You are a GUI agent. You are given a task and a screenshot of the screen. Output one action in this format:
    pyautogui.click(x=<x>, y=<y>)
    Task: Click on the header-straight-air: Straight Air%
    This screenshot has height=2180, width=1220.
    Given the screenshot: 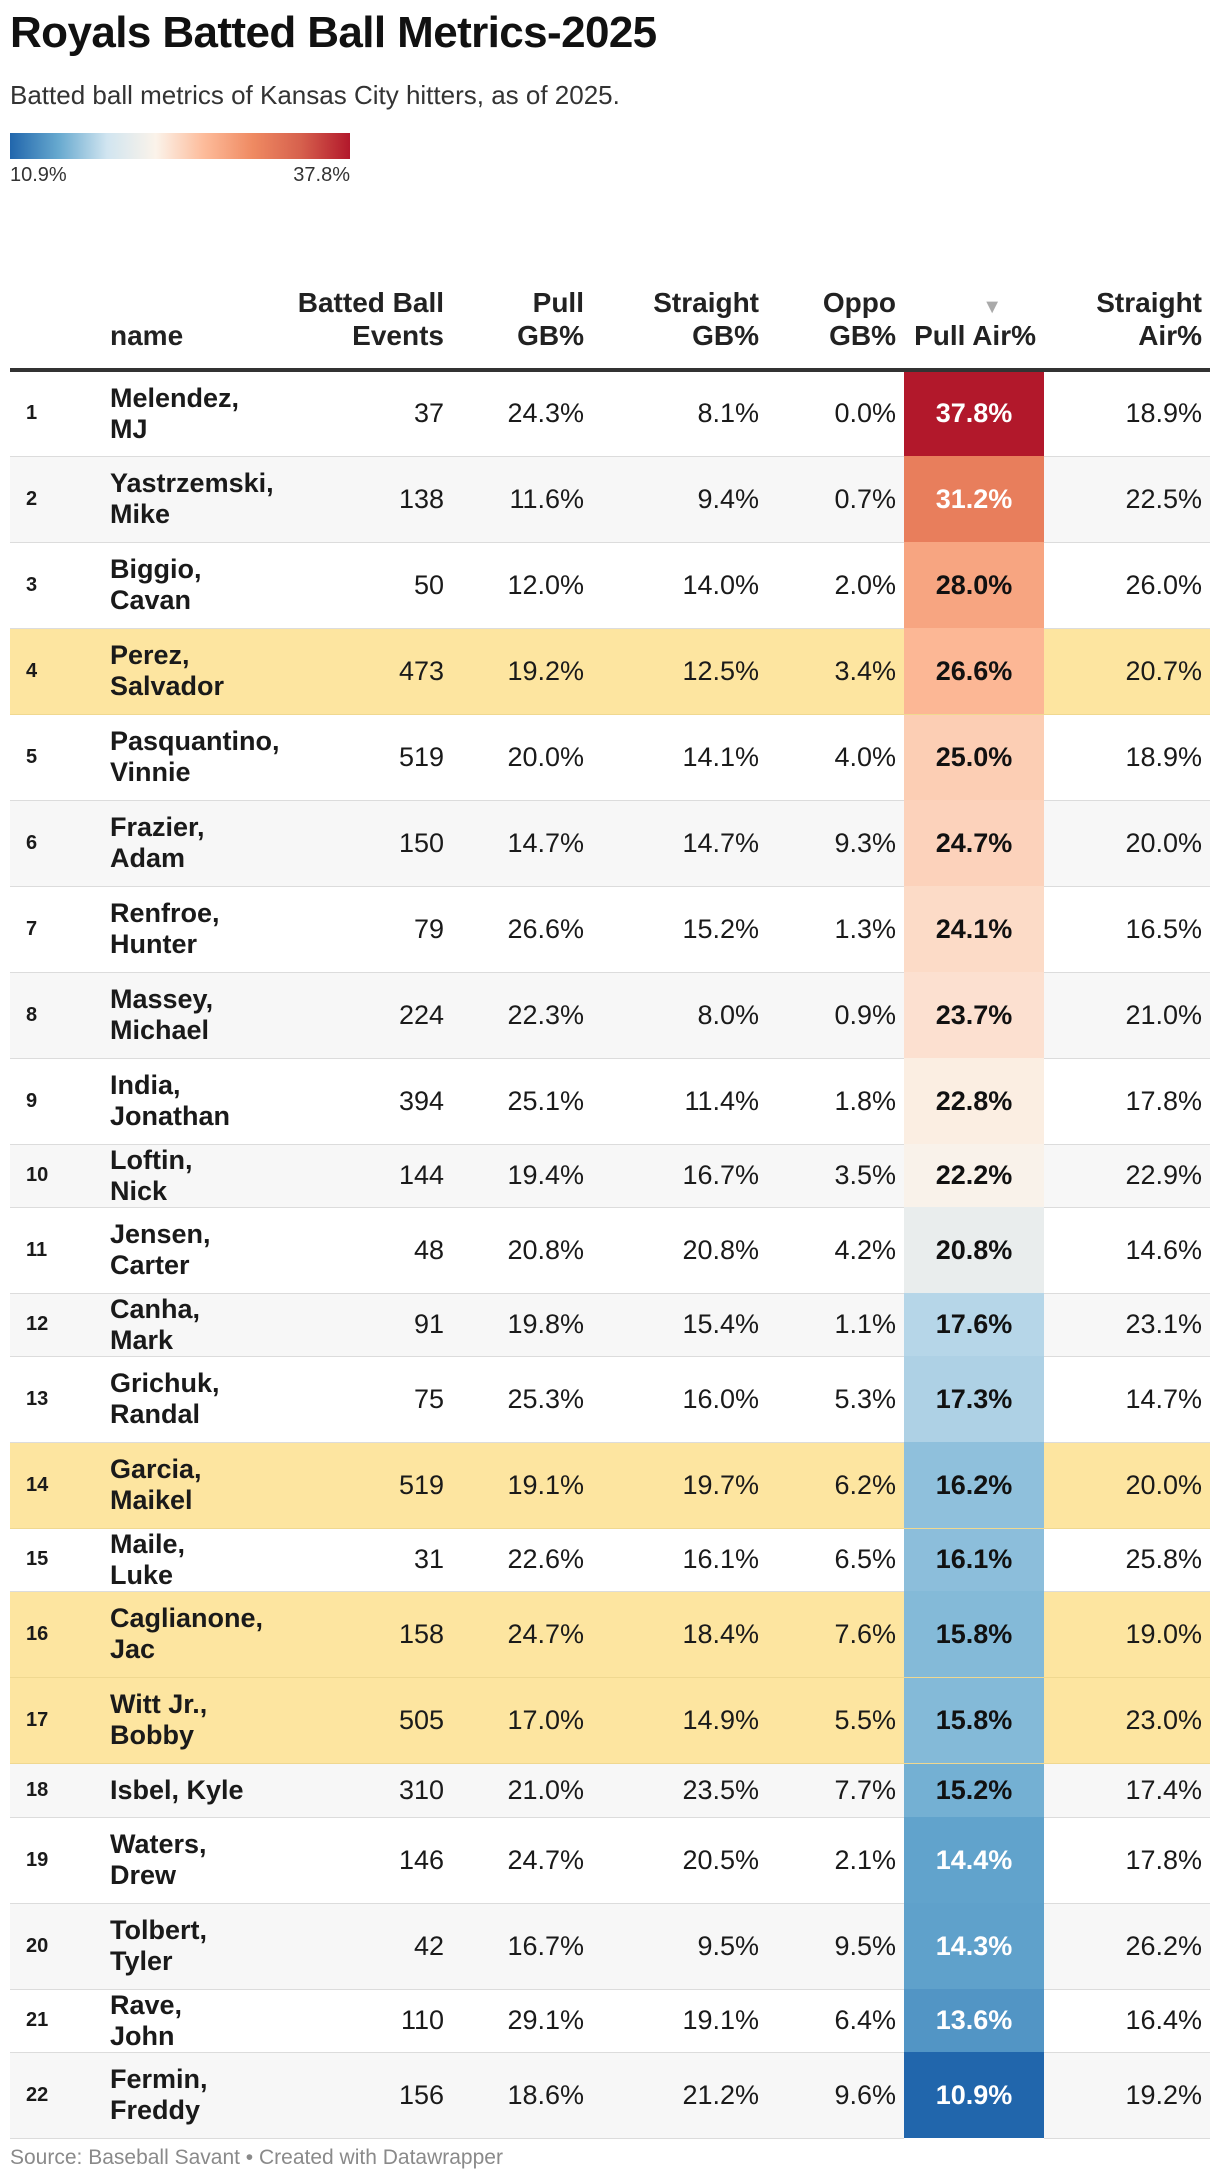 What is the action you would take?
    pyautogui.click(x=1127, y=308)
    